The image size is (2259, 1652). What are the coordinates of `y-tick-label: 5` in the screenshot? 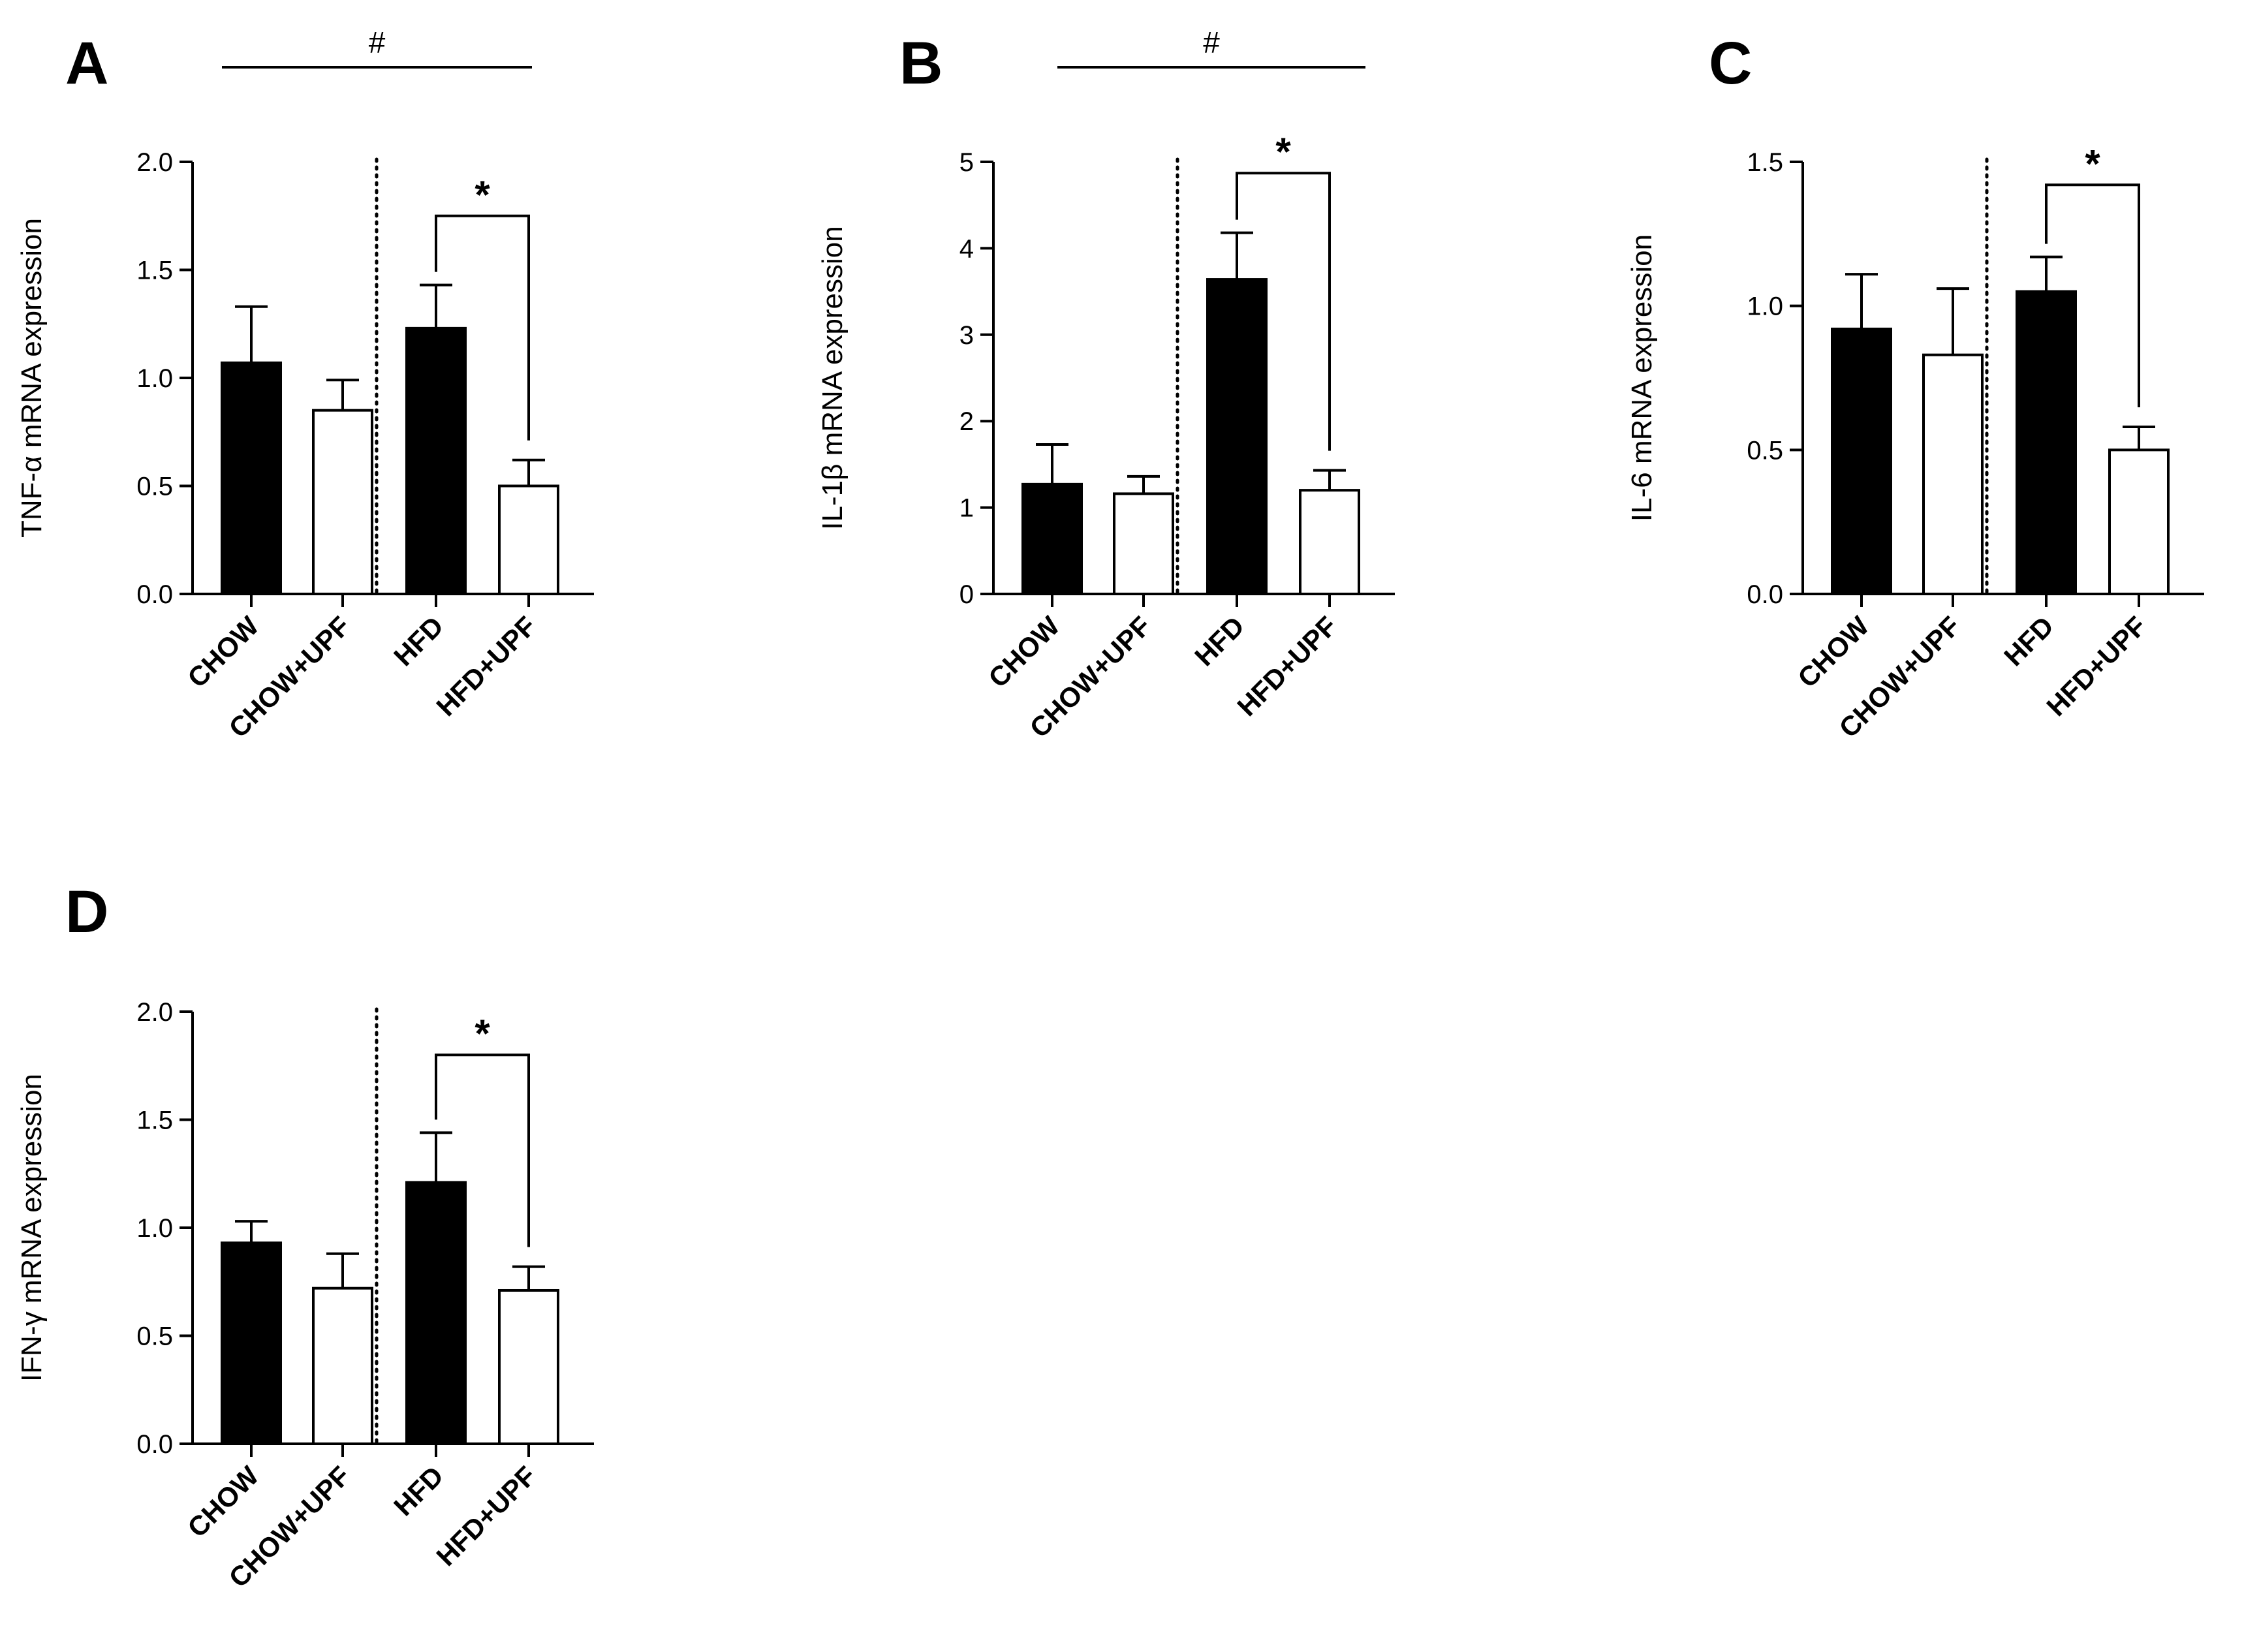 It's located at (966, 162).